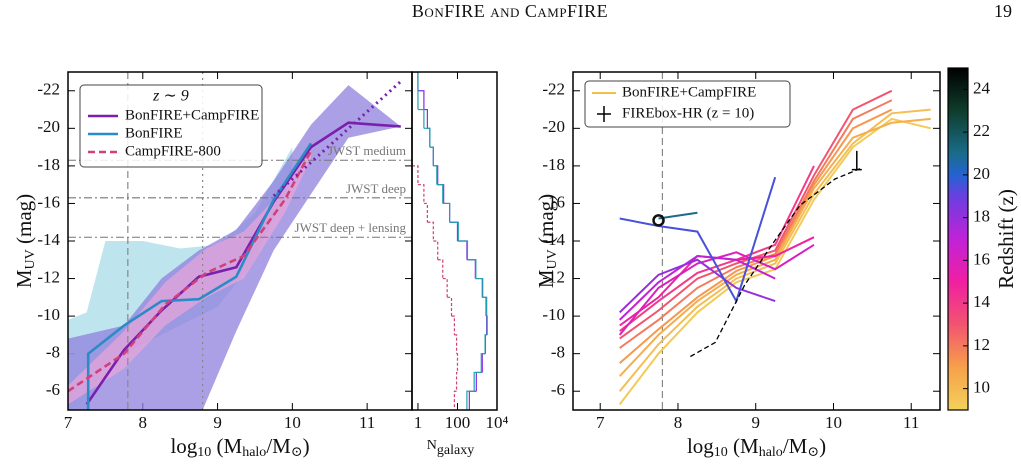 The height and width of the screenshot is (467, 1021). What do you see at coordinates (278, 446) in the screenshot?
I see `label-part: /M` at bounding box center [278, 446].